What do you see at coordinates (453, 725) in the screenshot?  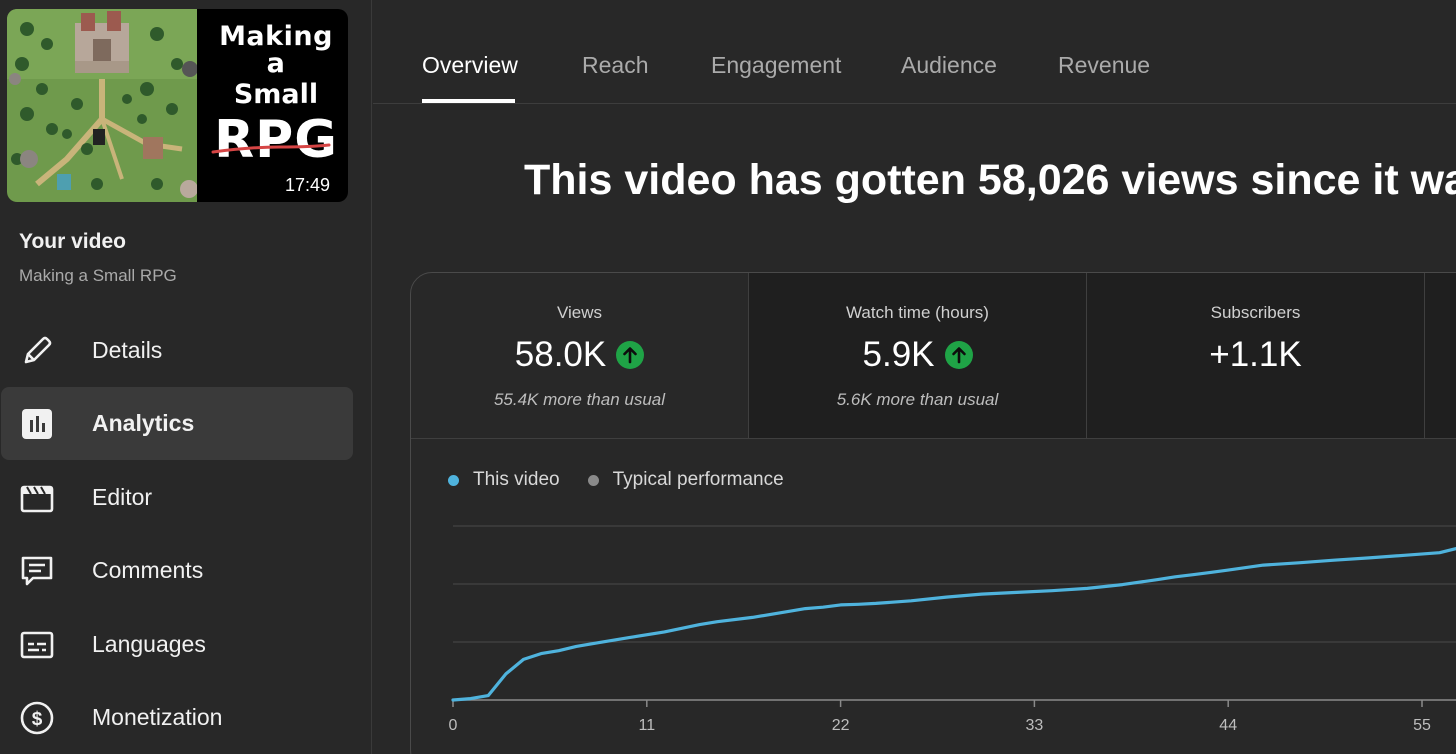 I see `x-tick-label: 0` at bounding box center [453, 725].